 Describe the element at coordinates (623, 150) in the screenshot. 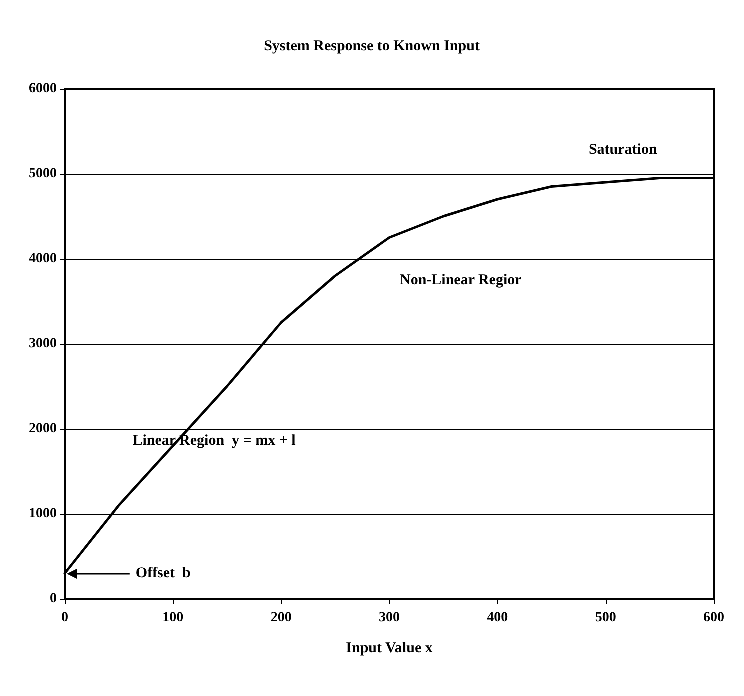

I see `annotation: Saturation` at that location.